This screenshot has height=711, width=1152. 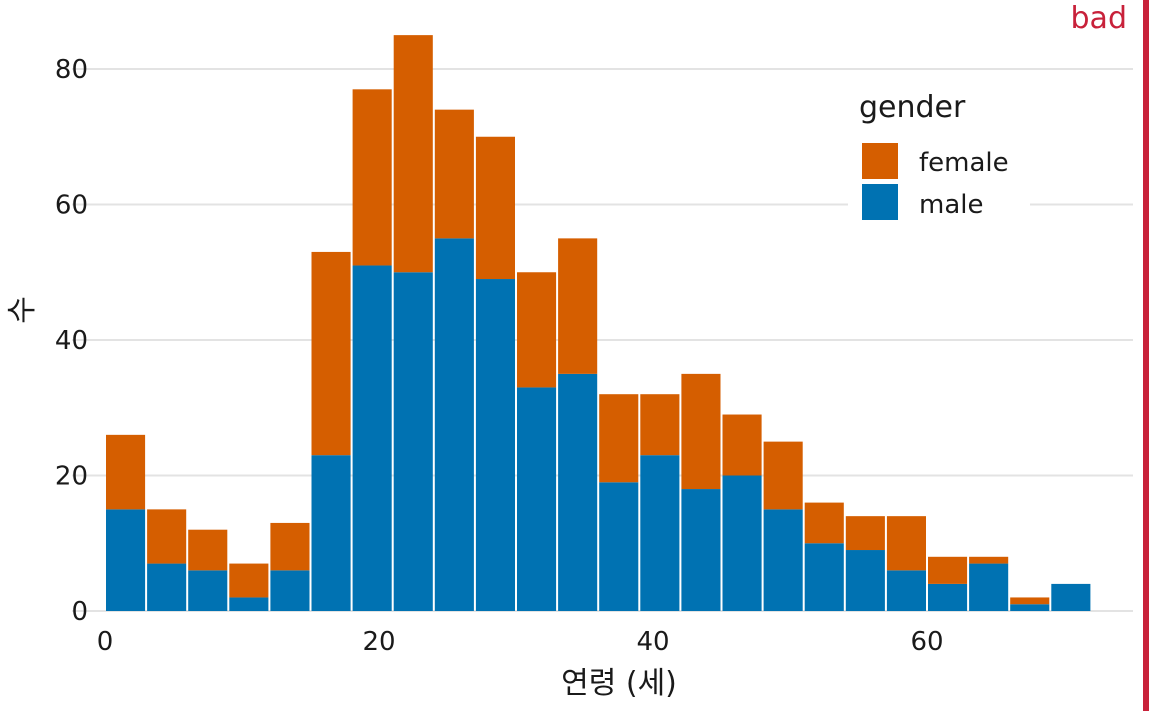 I want to click on y-tick-label-40: 40, so click(x=71, y=341).